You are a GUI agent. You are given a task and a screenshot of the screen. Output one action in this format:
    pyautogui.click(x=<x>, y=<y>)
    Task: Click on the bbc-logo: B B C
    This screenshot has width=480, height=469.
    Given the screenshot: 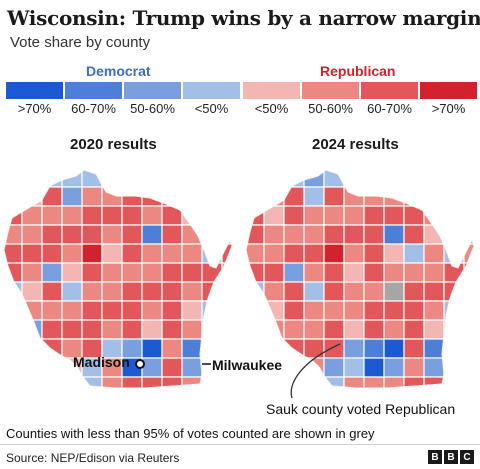 What is the action you would take?
    pyautogui.click(x=451, y=457)
    